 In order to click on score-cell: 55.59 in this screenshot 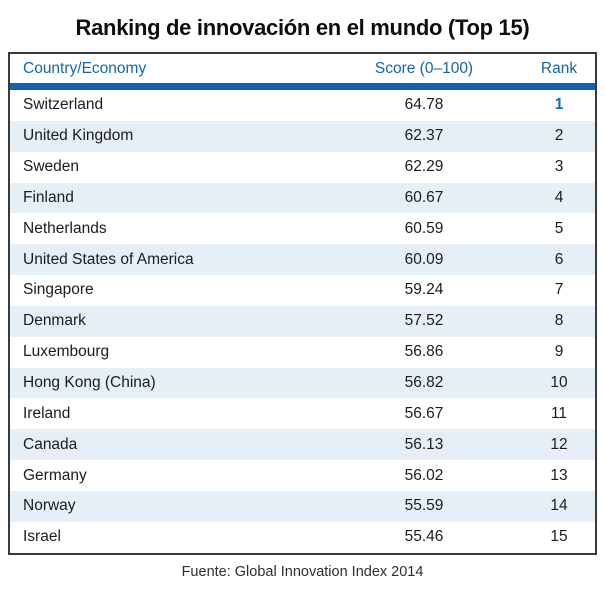, I will do `click(424, 506)`.